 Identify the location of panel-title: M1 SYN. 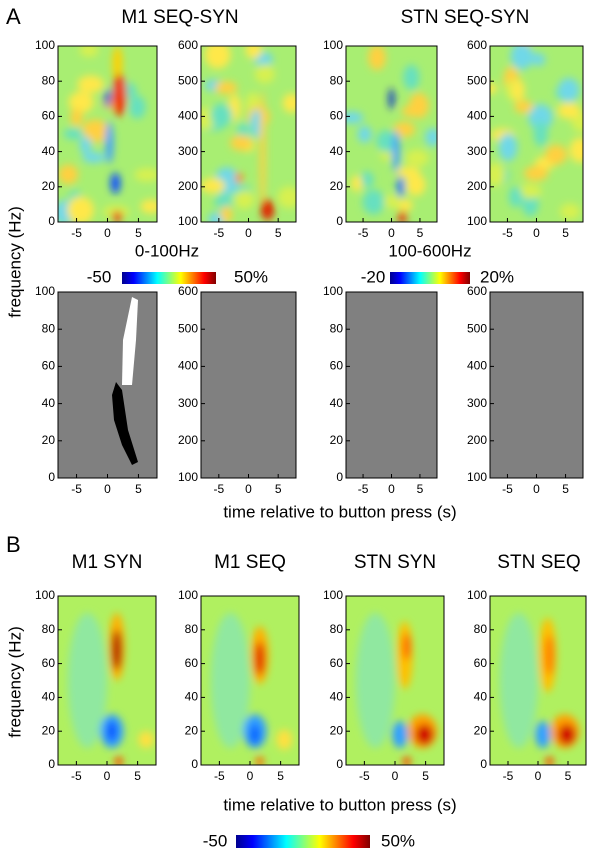
(107, 562).